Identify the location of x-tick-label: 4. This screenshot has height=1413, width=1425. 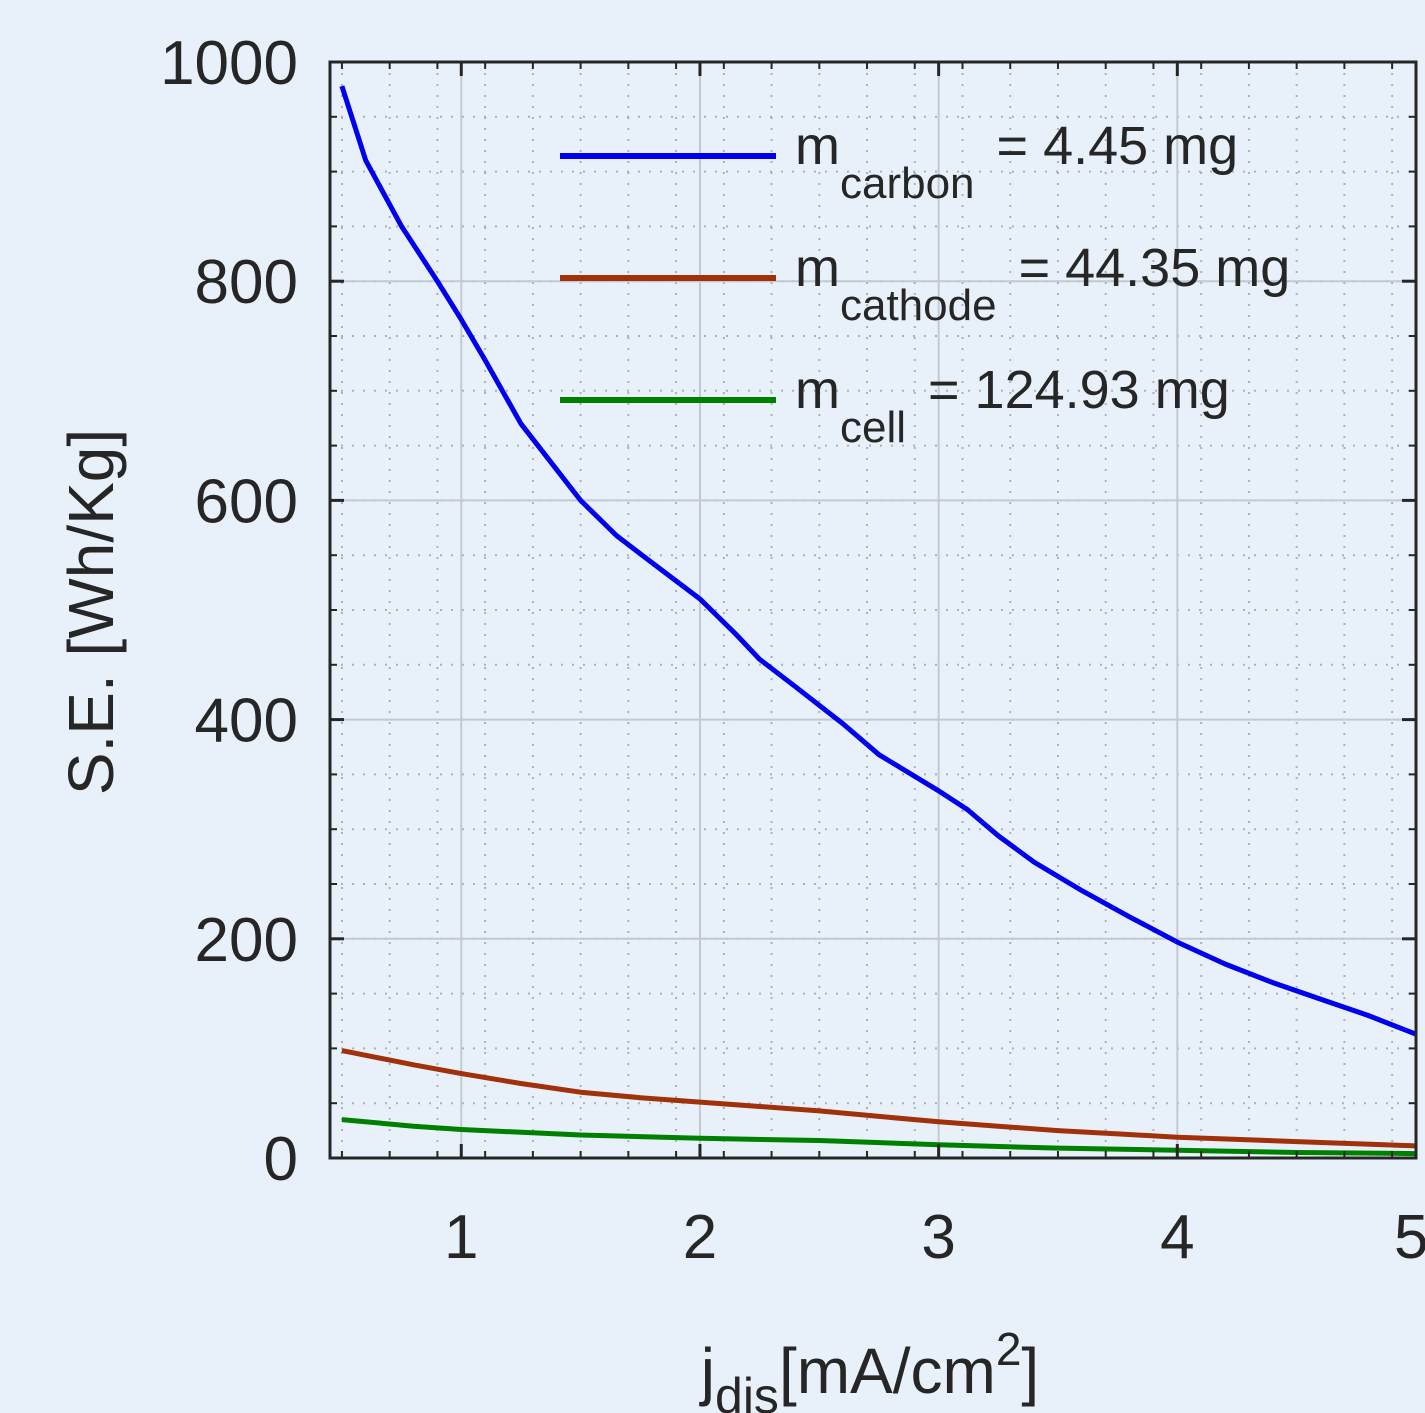
(1177, 1237).